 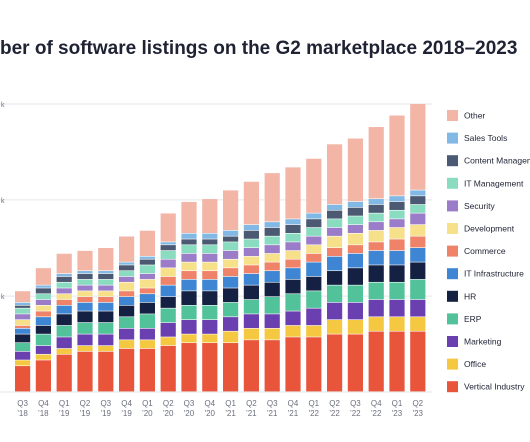 I want to click on x-tick-label: '22, so click(x=314, y=413).